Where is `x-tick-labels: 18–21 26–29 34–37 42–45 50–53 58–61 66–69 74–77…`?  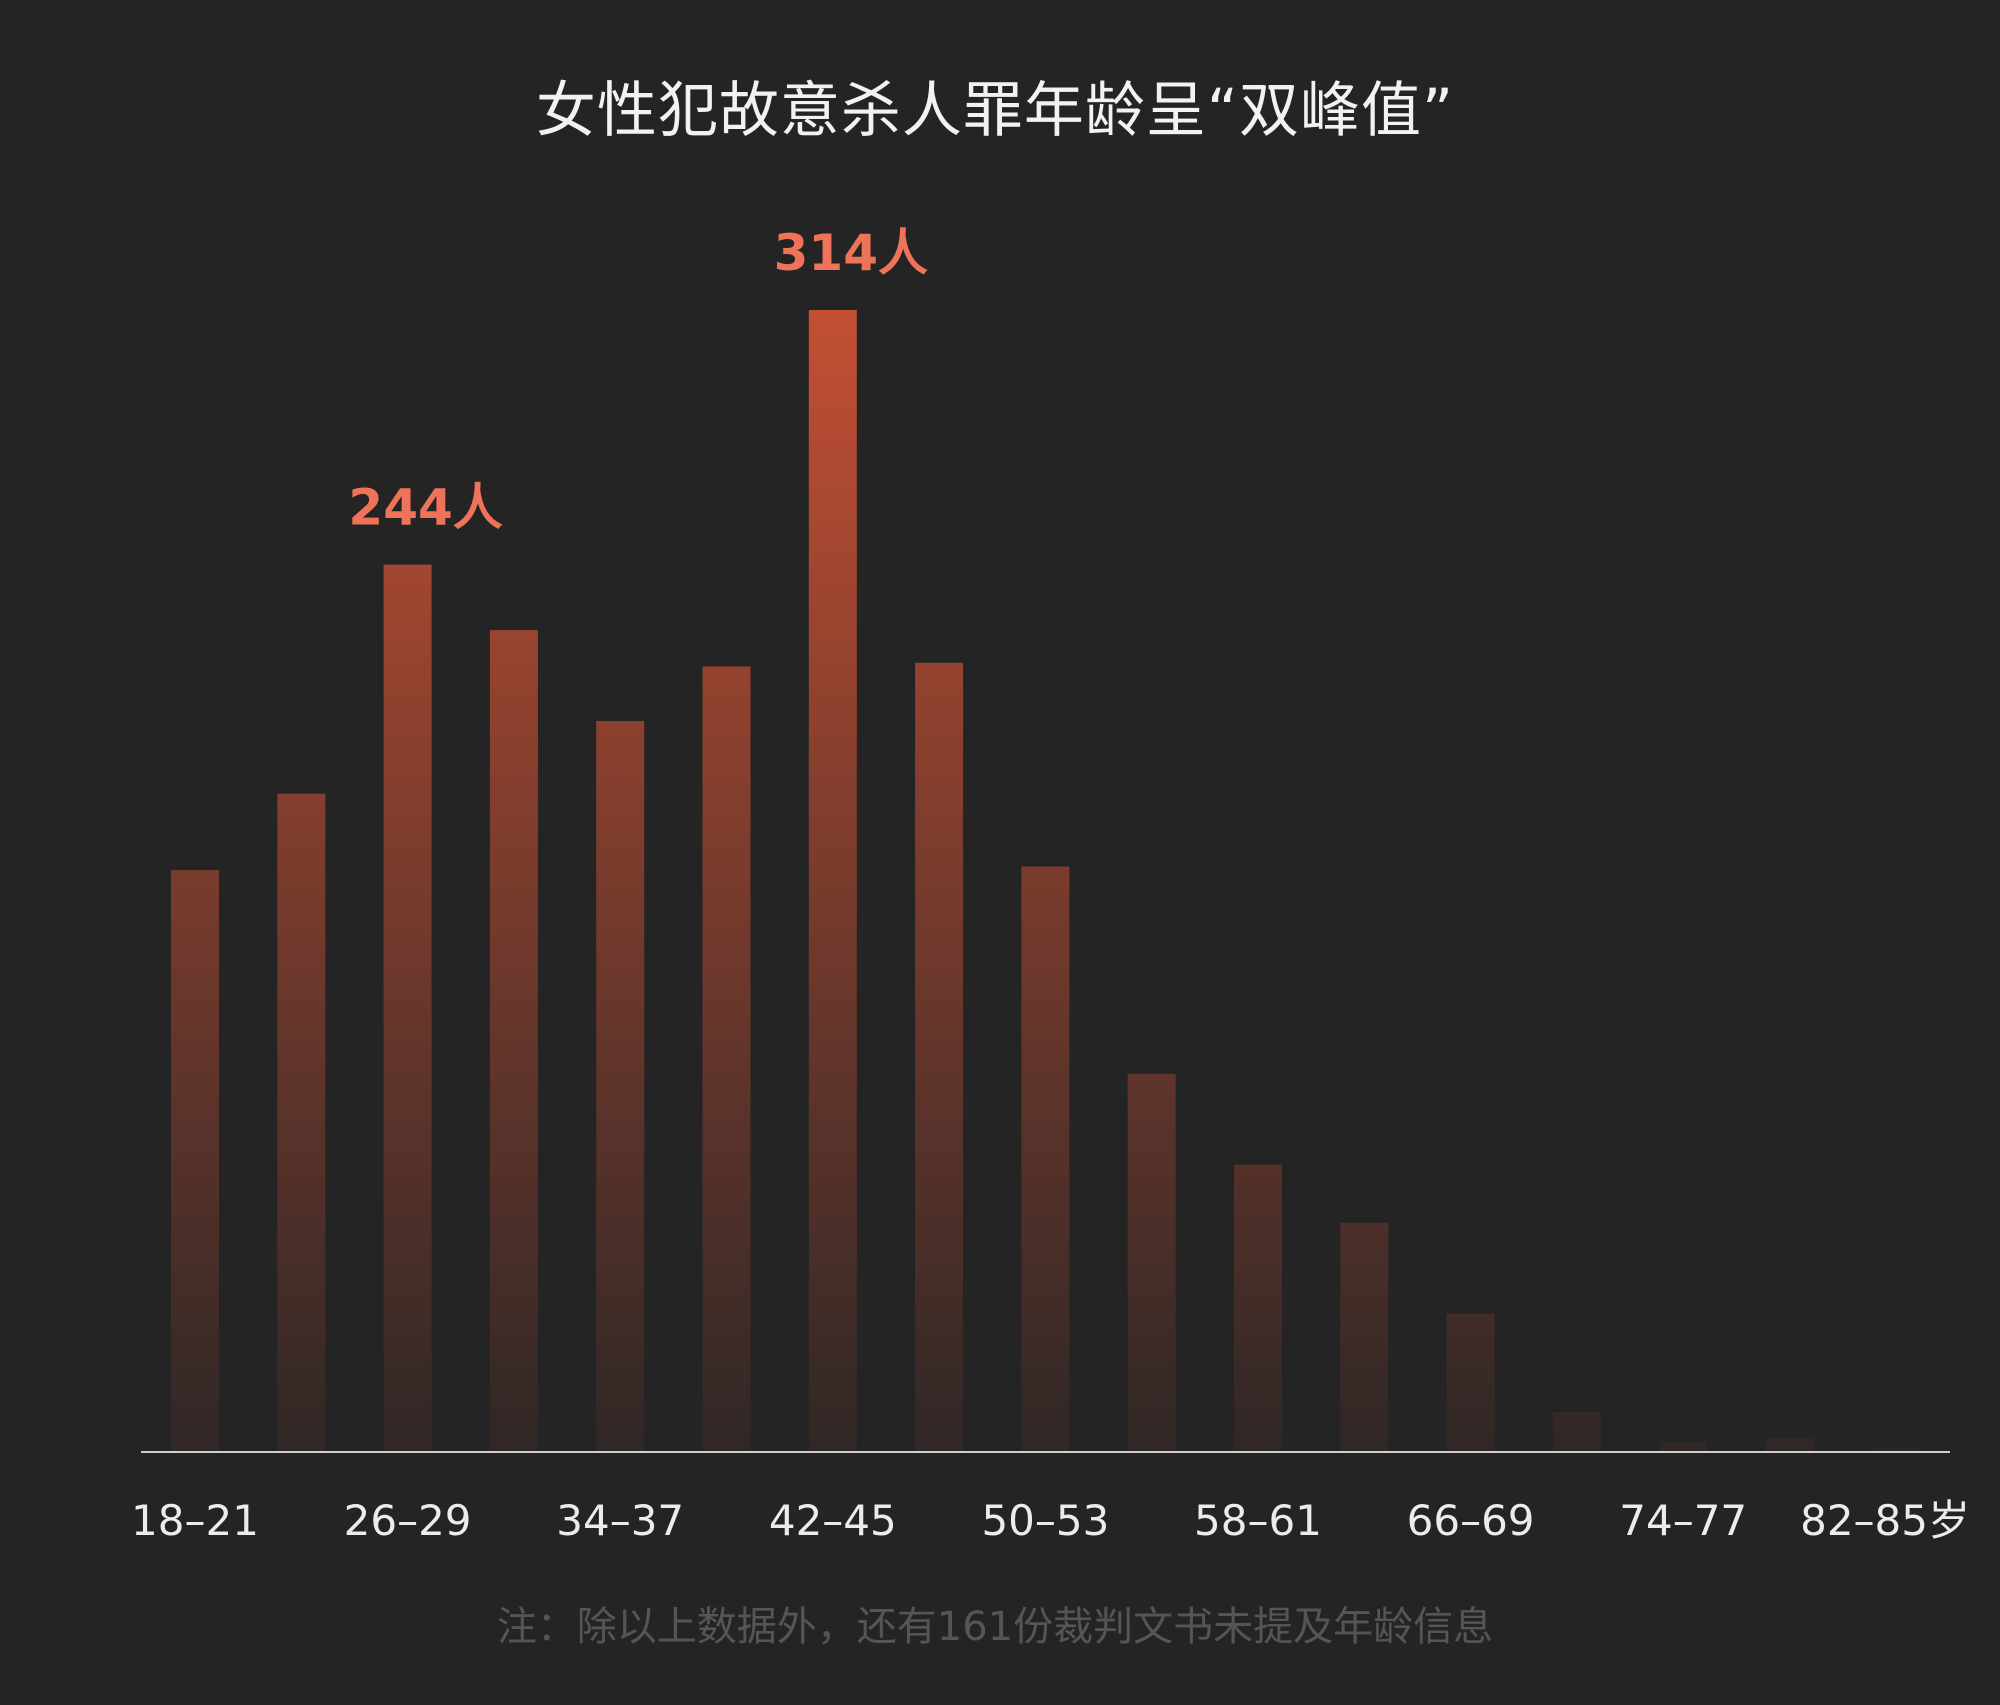 x-tick-labels: 18–21 26–29 34–37 42–45 50–53 58–61 66–69 74–77… is located at coordinates (1050, 1520).